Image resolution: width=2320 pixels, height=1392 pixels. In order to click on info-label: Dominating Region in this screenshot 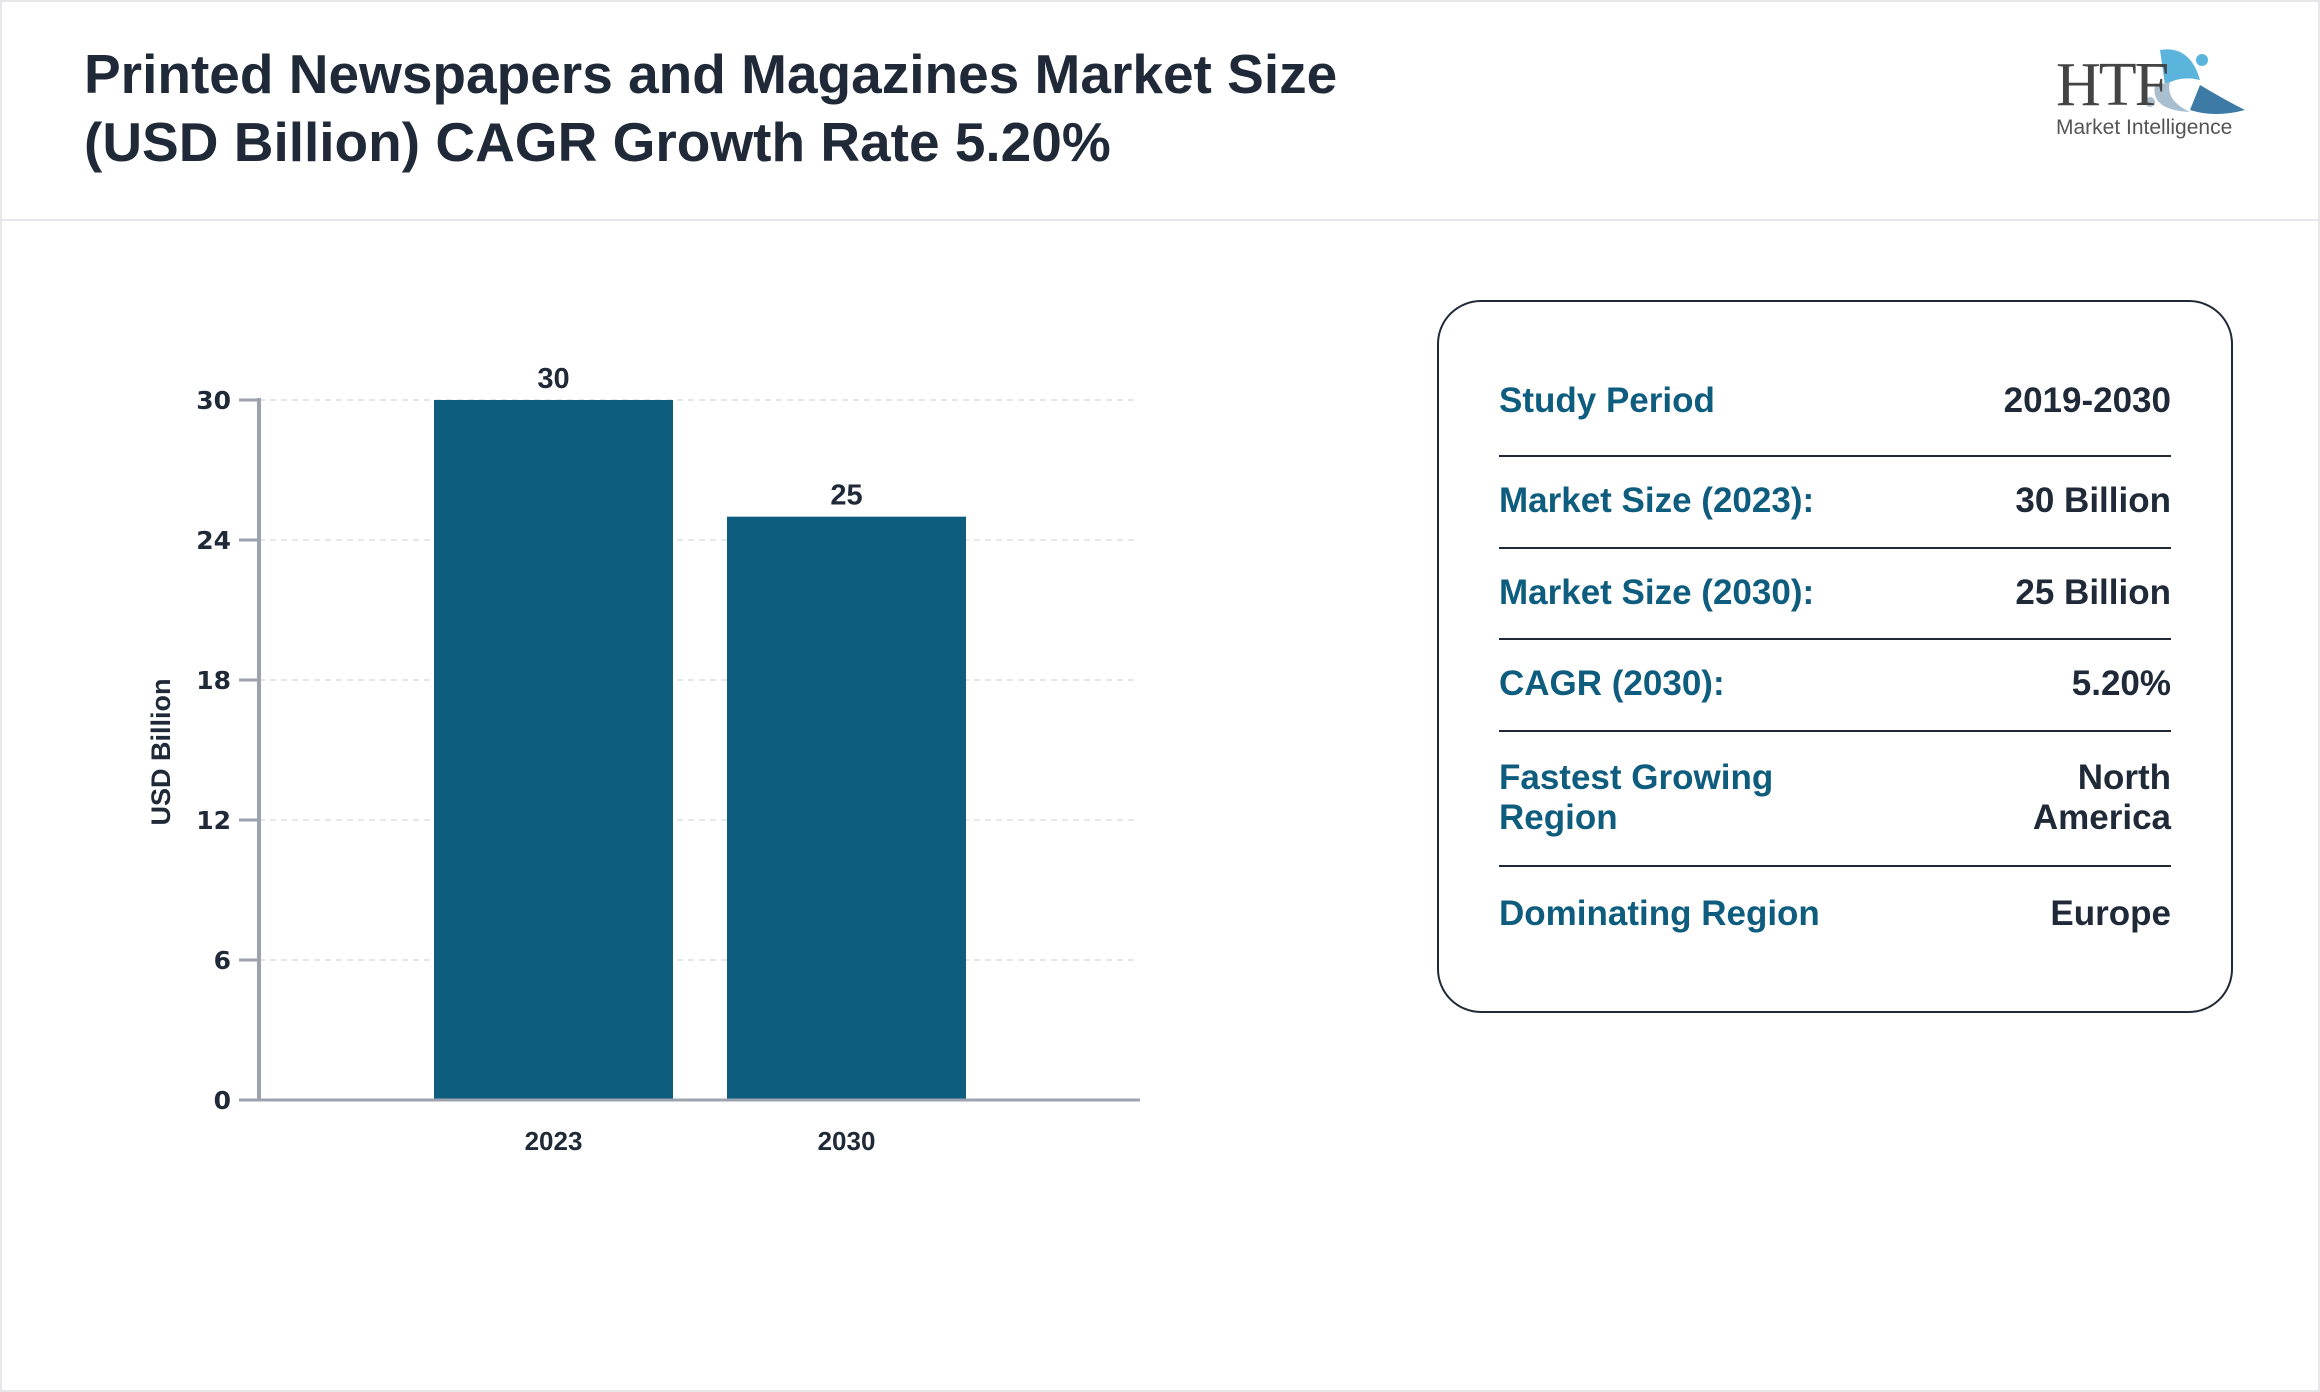, I will do `click(1659, 913)`.